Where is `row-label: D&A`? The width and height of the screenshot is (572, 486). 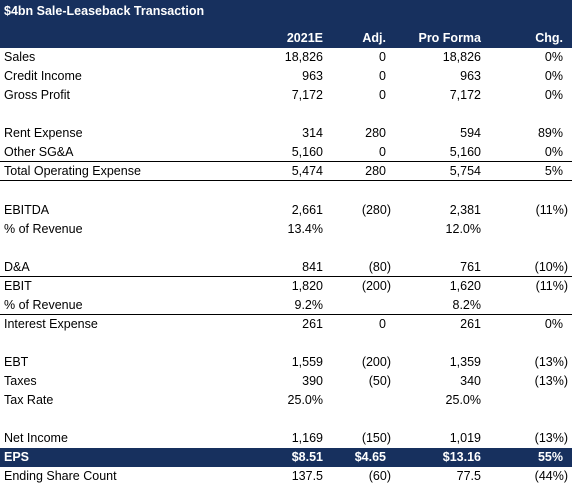 row-label: D&A is located at coordinates (17, 267).